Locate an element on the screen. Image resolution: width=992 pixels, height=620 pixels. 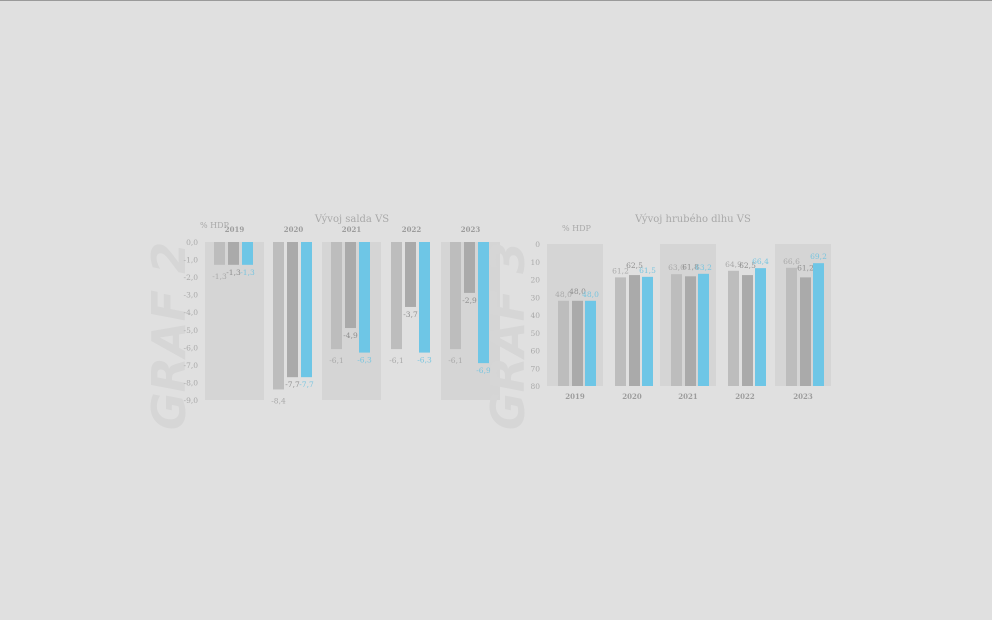
data-label: -6,9 is located at coordinates (483, 370).